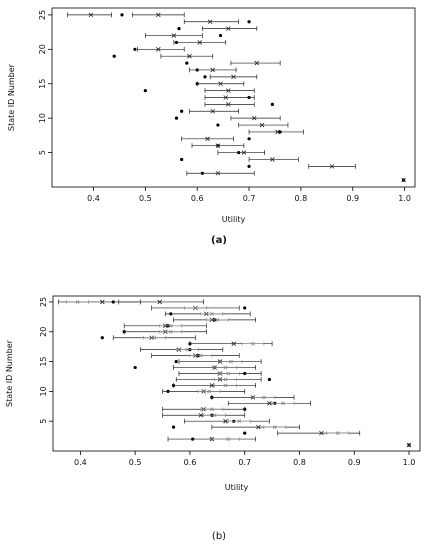 The image size is (438, 550). Describe the element at coordinates (43, 391) in the screenshot. I see `y-tick-label: 10` at that location.